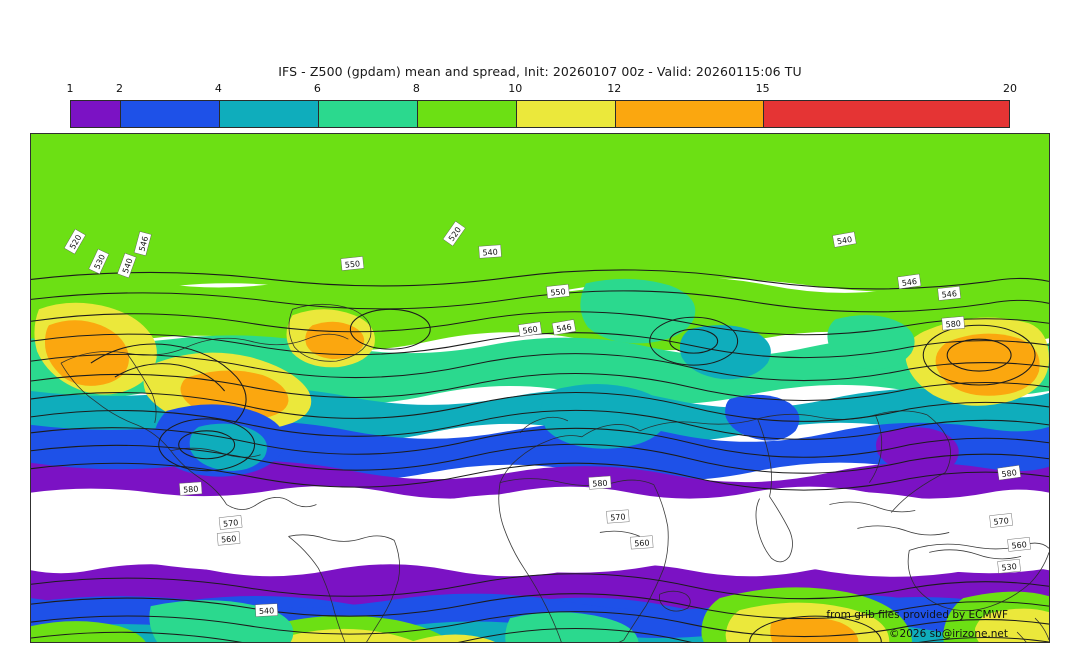 This screenshot has height=658, width=1080. I want to click on colorbar-tick-20: 20, so click(1010, 88).